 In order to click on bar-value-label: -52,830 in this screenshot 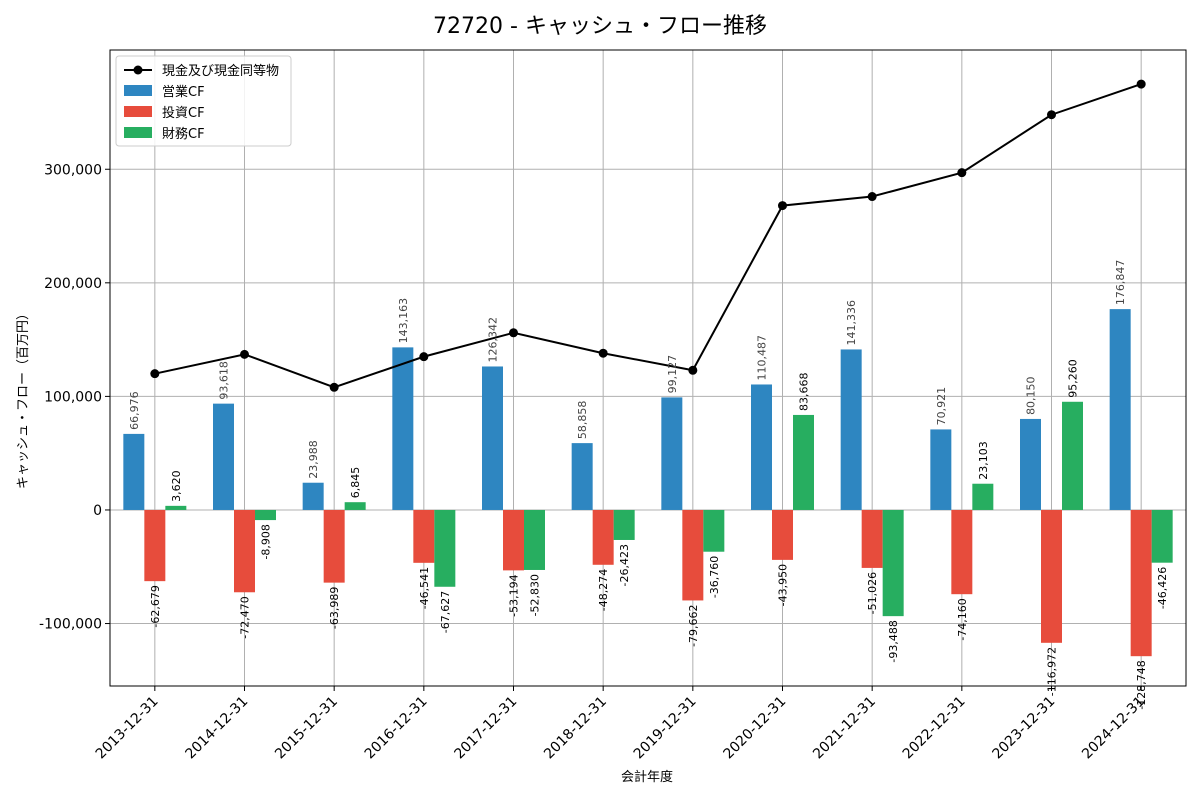, I will do `click(535, 595)`.